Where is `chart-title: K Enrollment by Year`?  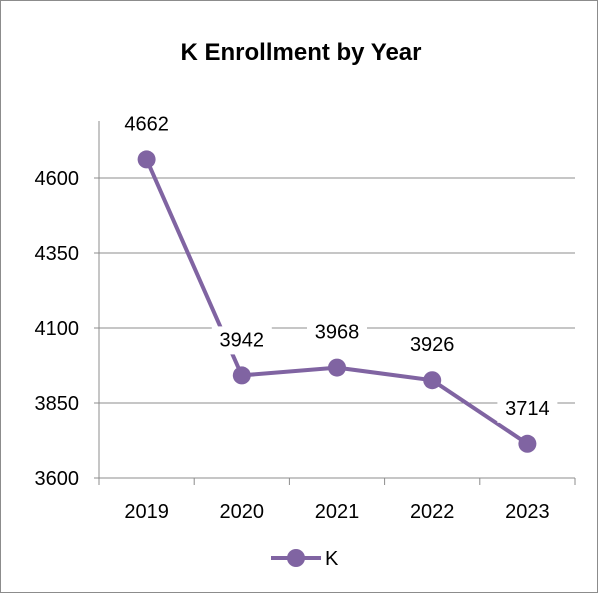 chart-title: K Enrollment by Year is located at coordinates (301, 52).